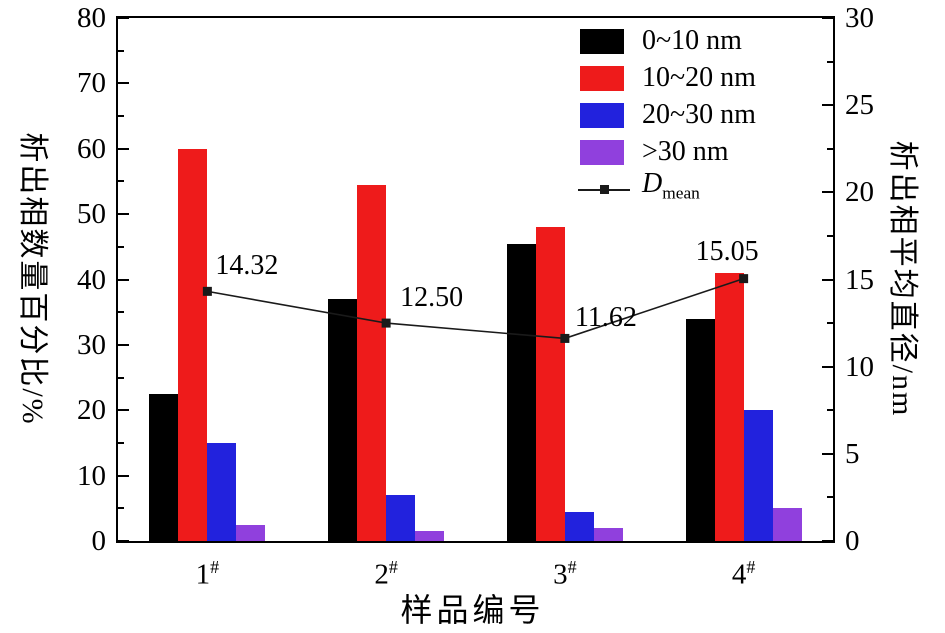  Describe the element at coordinates (91, 279) in the screenshot. I see `left-axis-tick-label: 40` at that location.